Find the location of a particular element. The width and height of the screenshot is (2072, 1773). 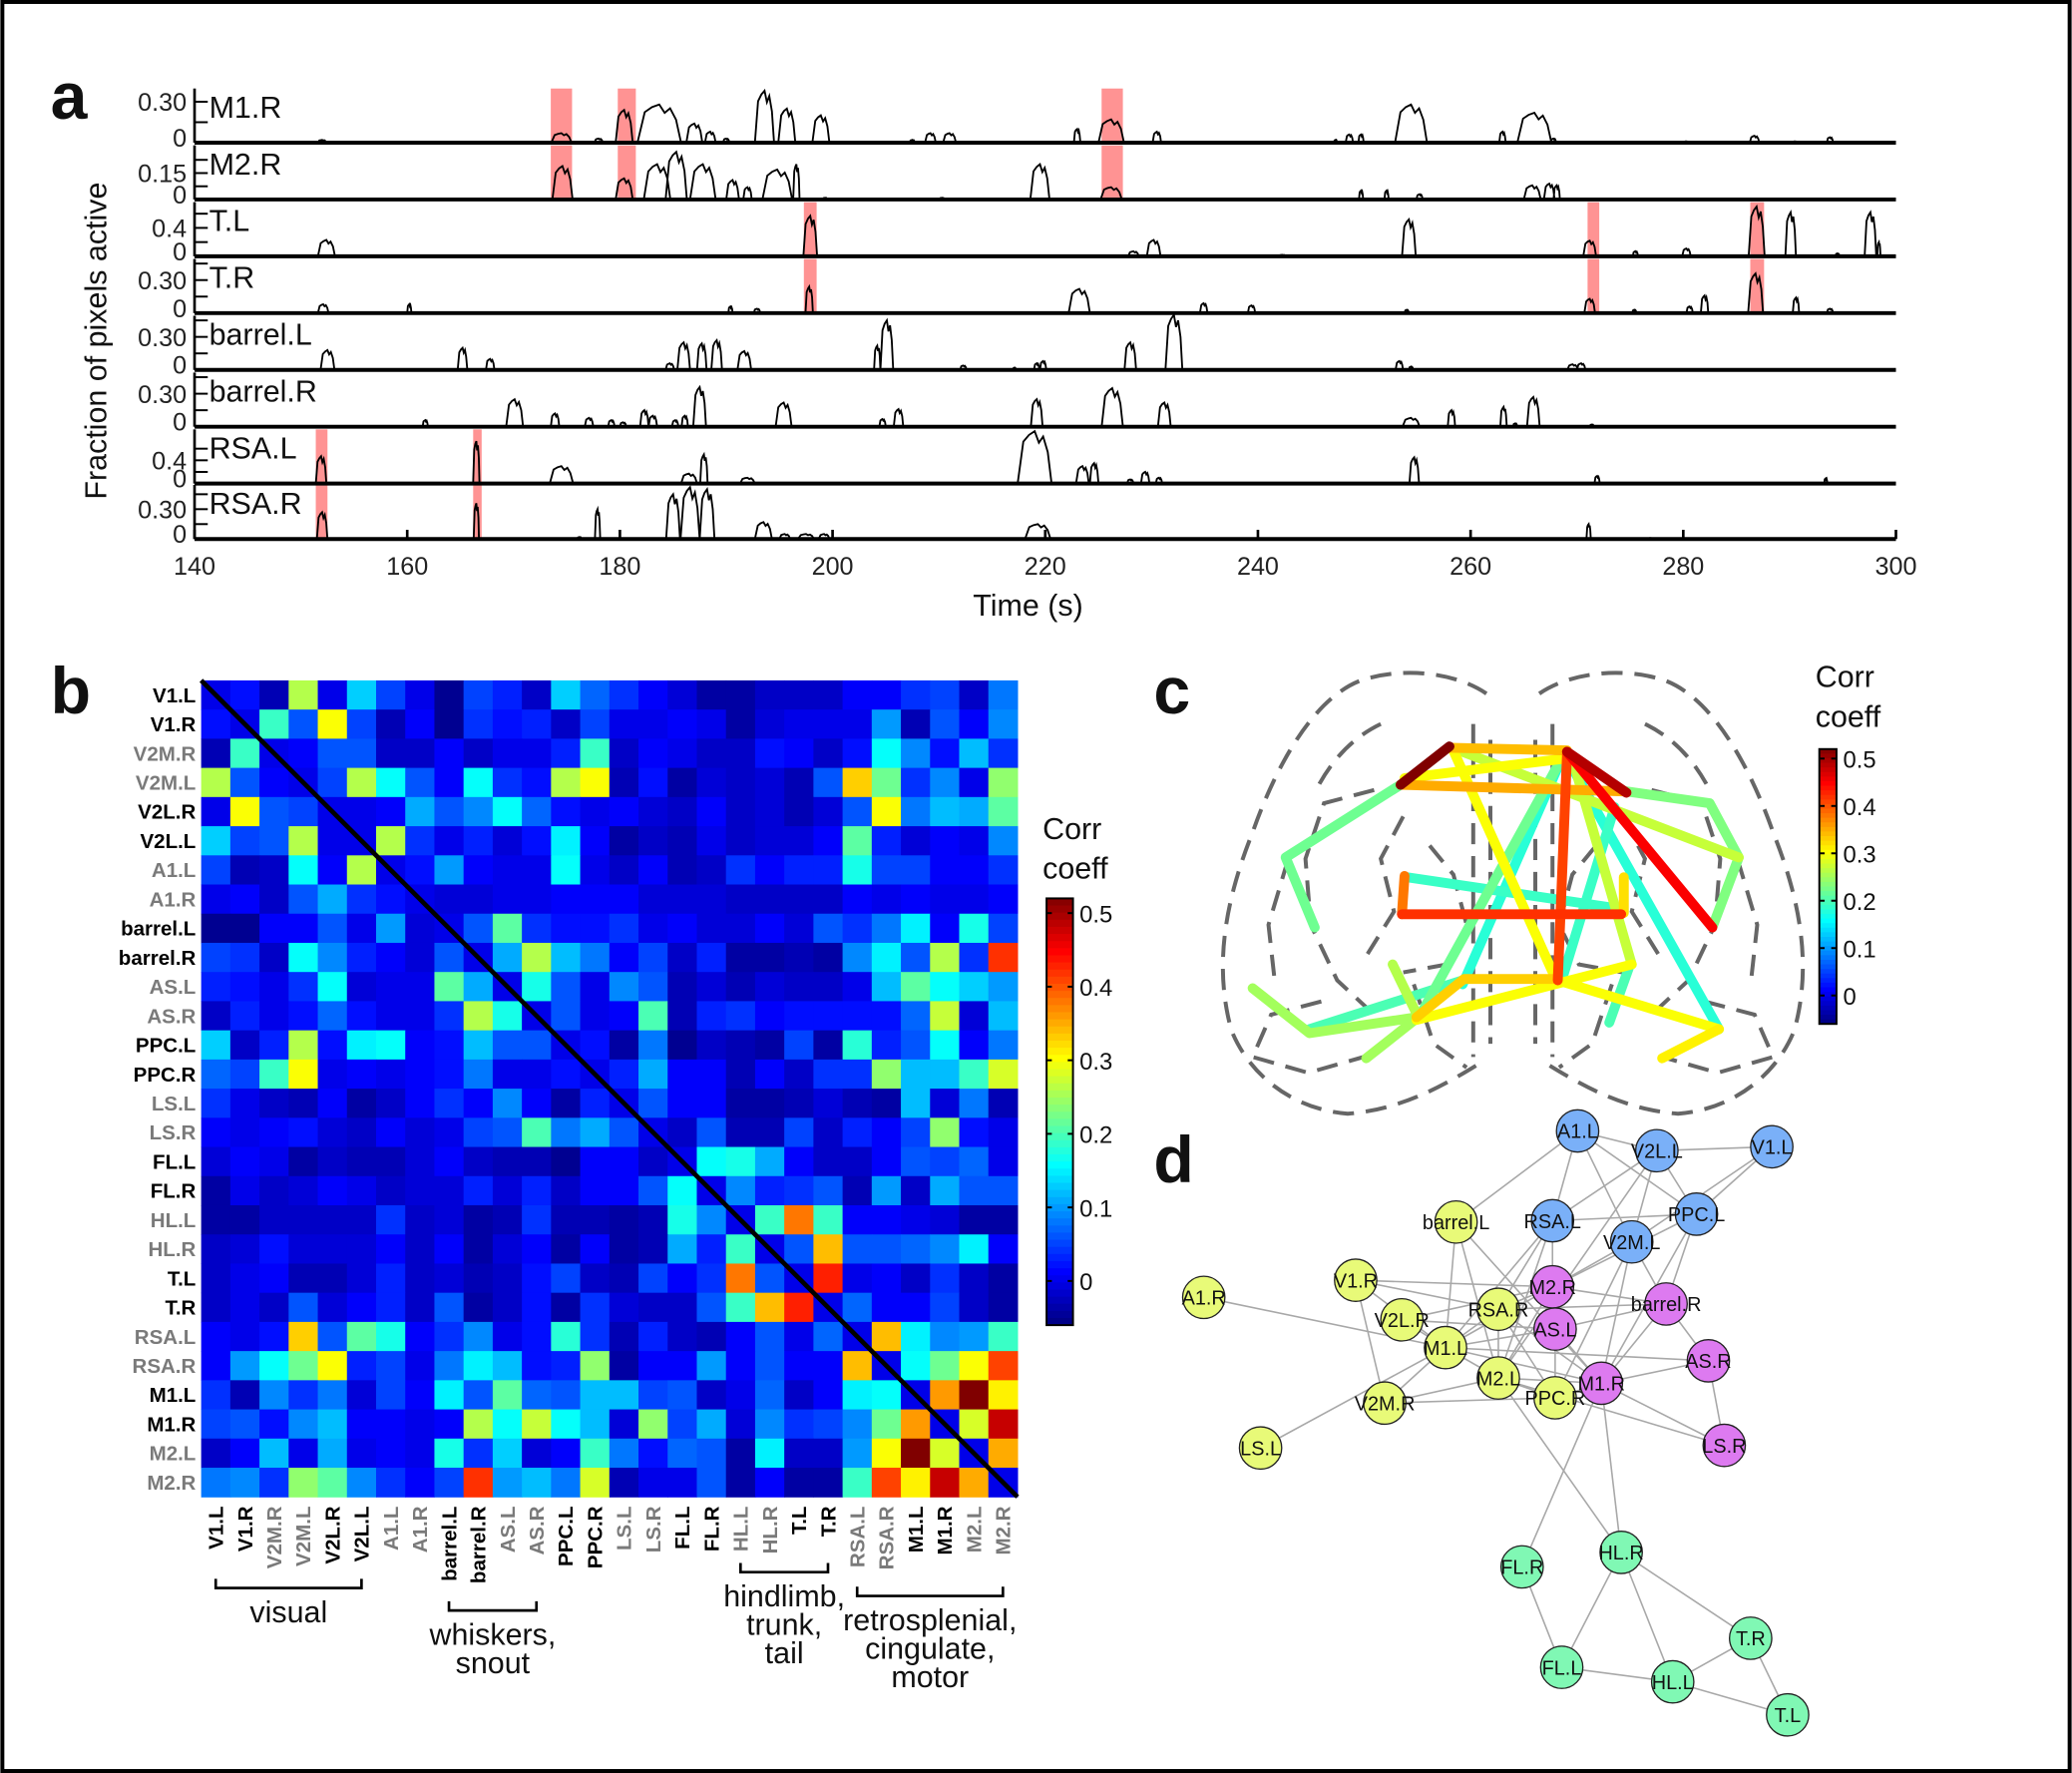

colorbar-tick-label: 0.1 is located at coordinates (1095, 1209).